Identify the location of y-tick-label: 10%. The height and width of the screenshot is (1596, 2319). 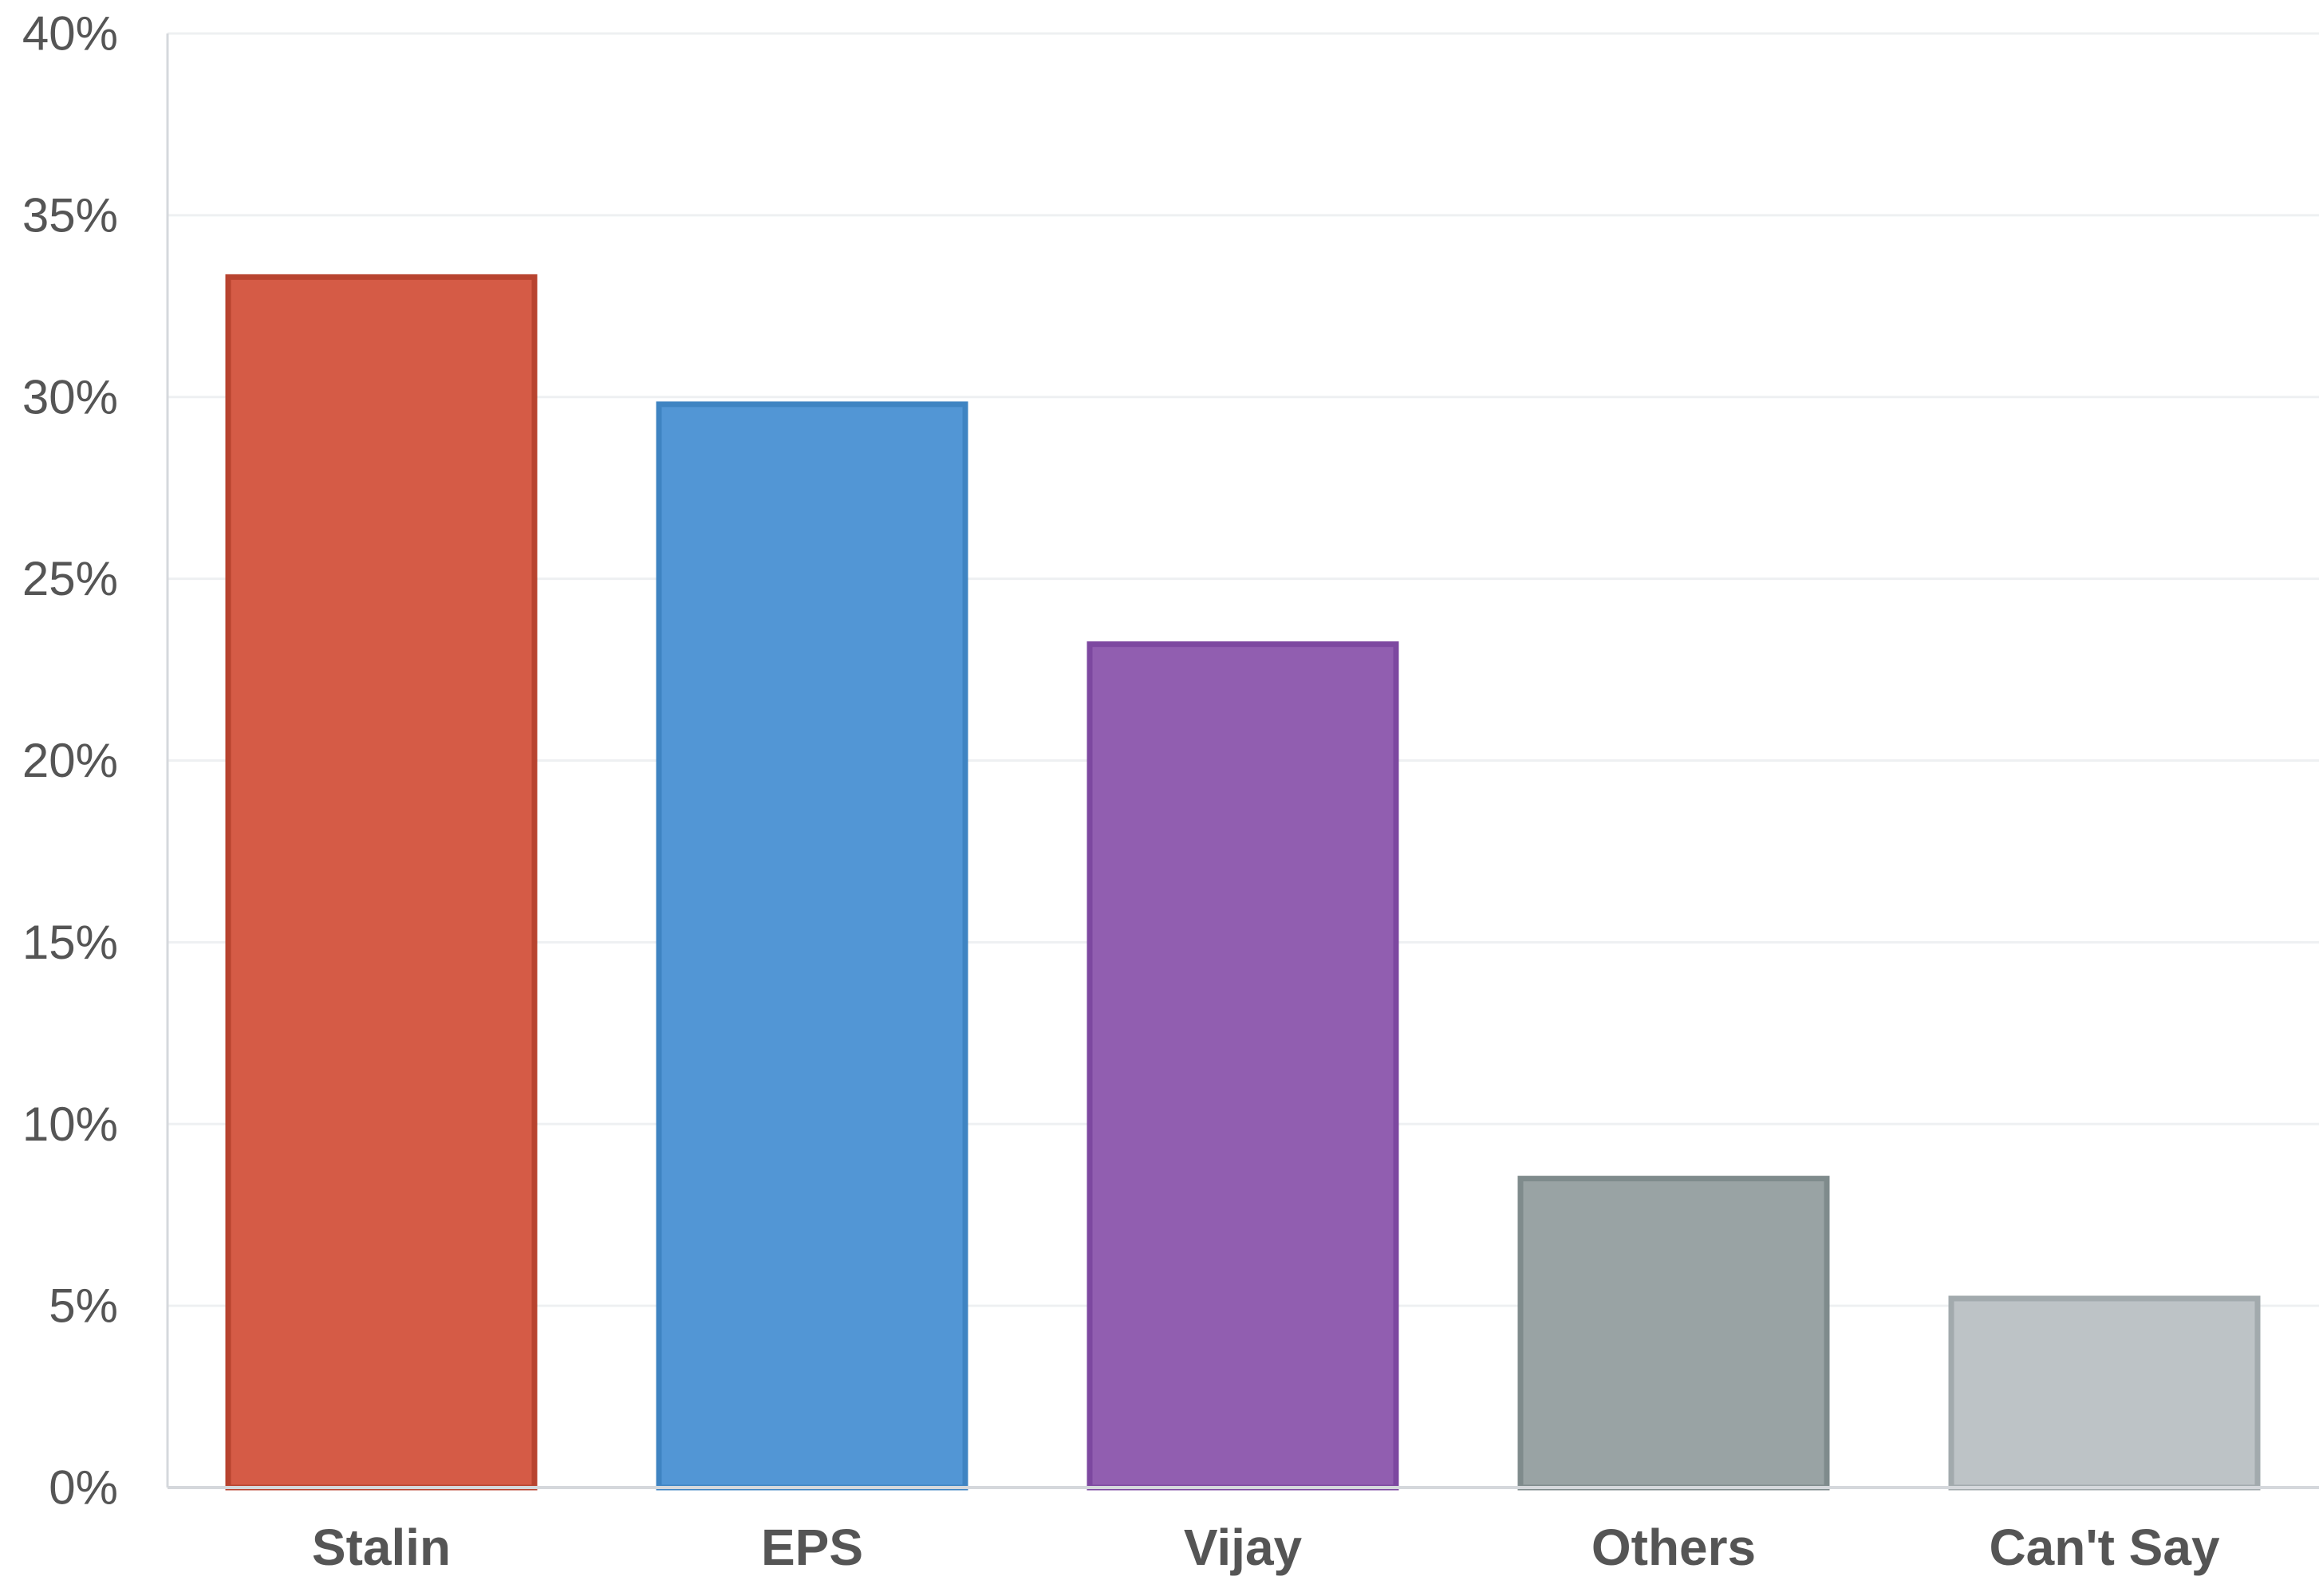
(70, 1124).